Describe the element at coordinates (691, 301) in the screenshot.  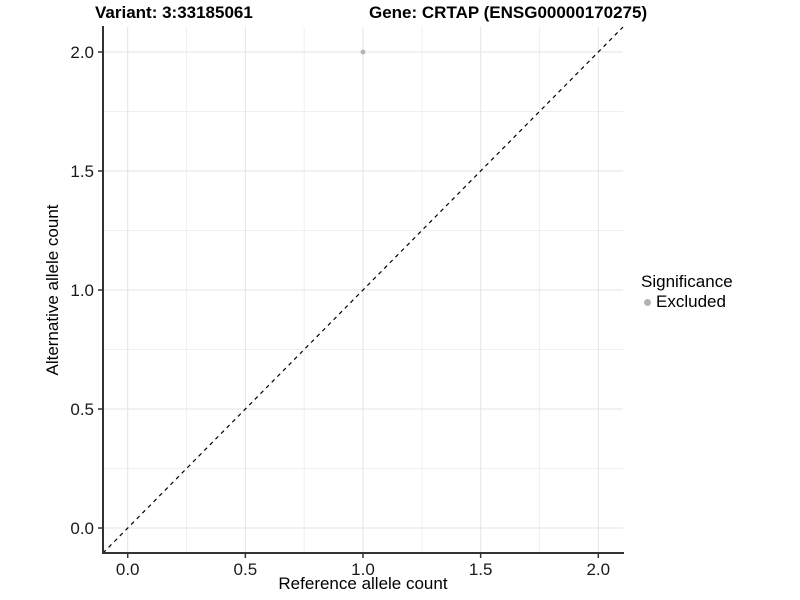
I see `legend-item-label: Excluded` at that location.